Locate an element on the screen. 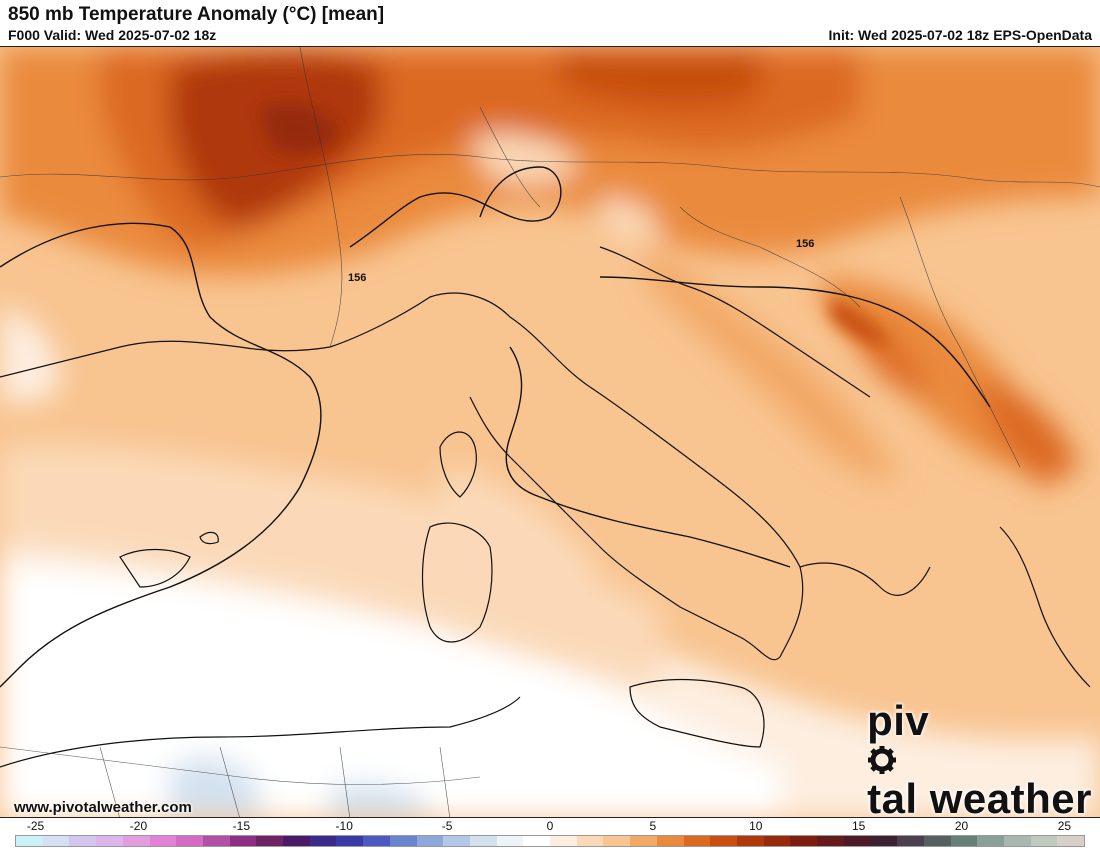 This screenshot has width=1100, height=850. colorbar-tick-label: 15 is located at coordinates (858, 826).